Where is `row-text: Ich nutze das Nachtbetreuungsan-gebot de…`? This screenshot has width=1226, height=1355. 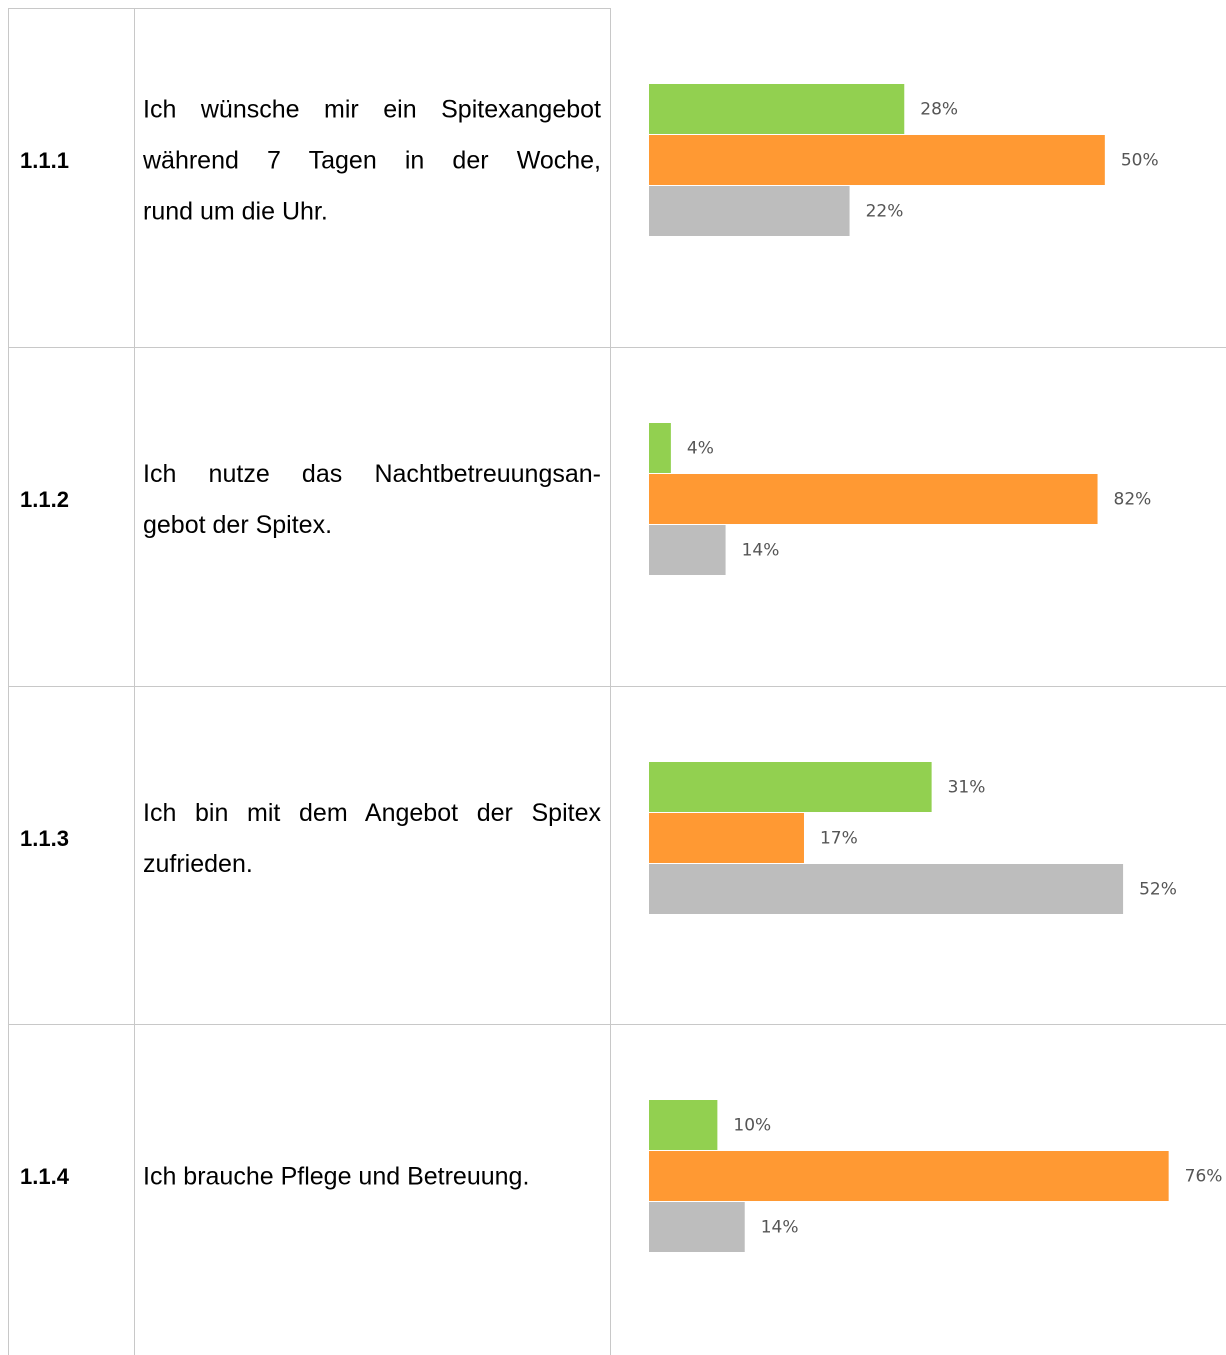
row-text: Ich nutze das Nachtbetreuungsan-gebot de… is located at coordinates (372, 500).